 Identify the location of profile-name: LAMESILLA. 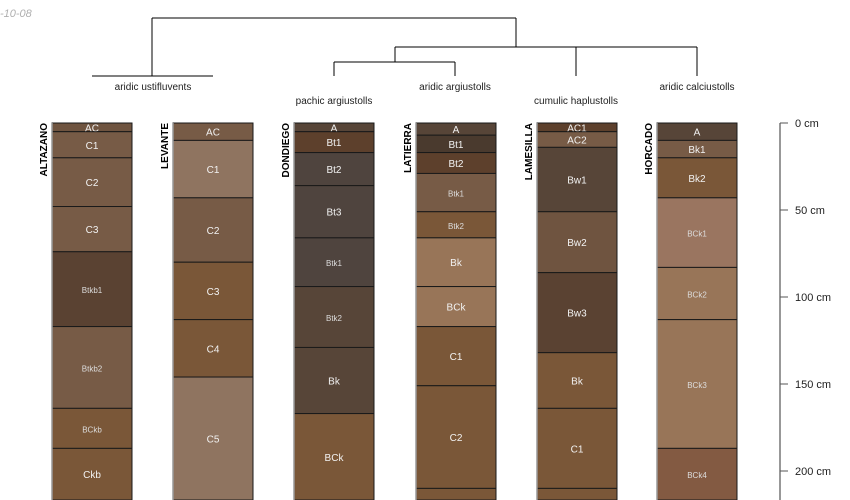
(529, 151).